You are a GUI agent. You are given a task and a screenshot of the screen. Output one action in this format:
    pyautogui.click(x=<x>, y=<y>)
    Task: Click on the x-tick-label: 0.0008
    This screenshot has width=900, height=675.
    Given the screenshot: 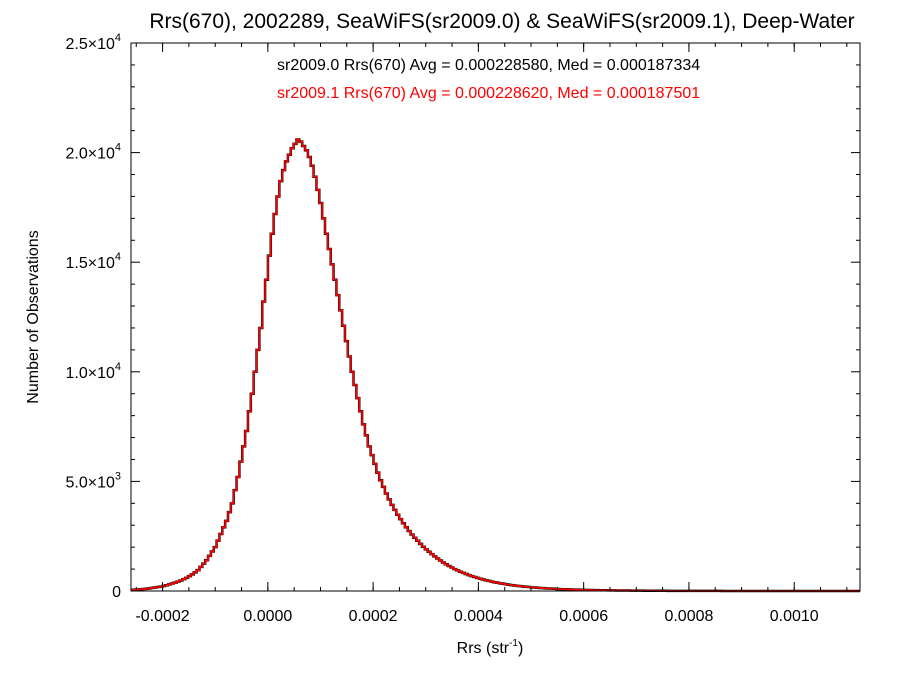 What is the action you would take?
    pyautogui.click(x=688, y=616)
    